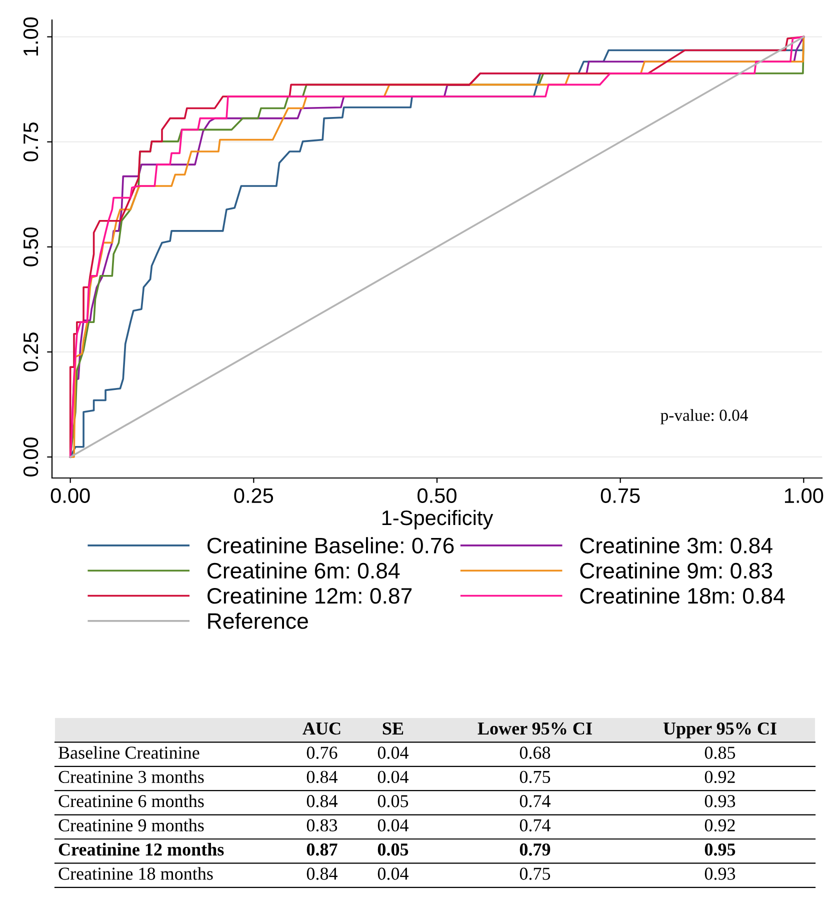  I want to click on text: Creatinine 3 months, so click(131, 777).